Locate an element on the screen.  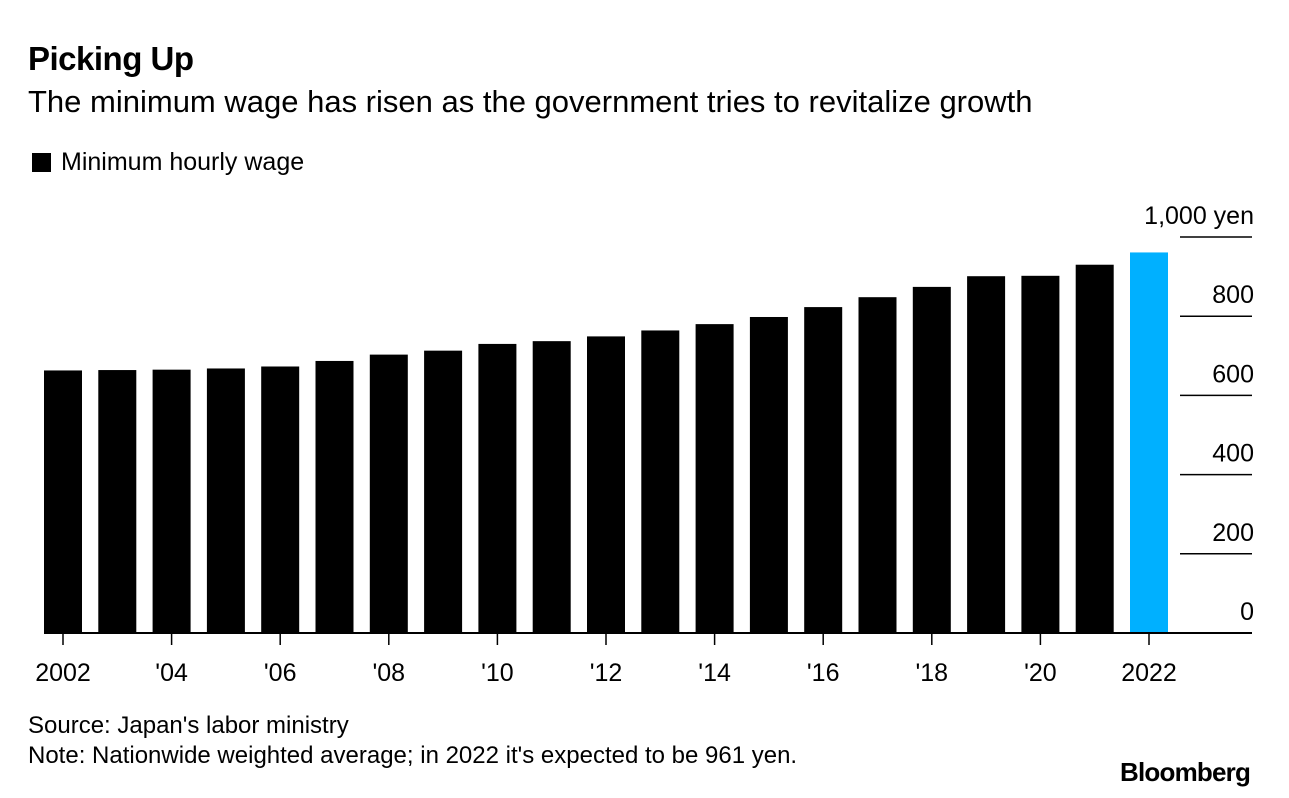
x-tick-label: 2022 is located at coordinates (1149, 673).